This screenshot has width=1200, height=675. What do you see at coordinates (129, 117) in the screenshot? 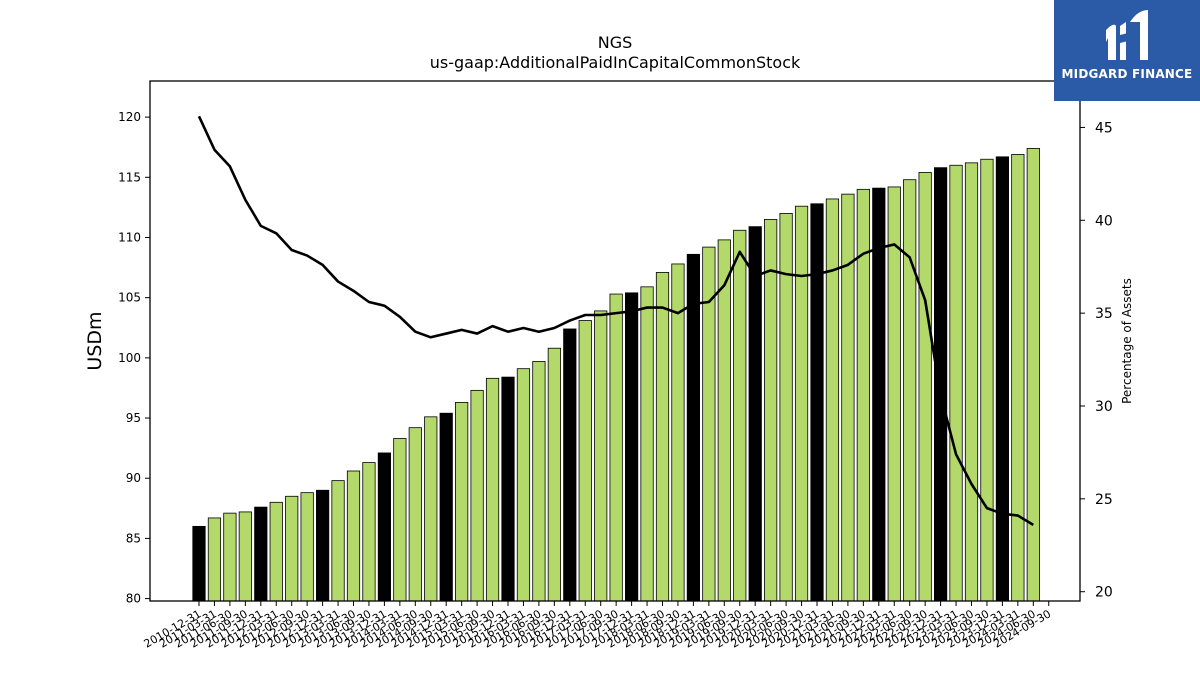
I see `y-tick-label: 120` at bounding box center [129, 117].